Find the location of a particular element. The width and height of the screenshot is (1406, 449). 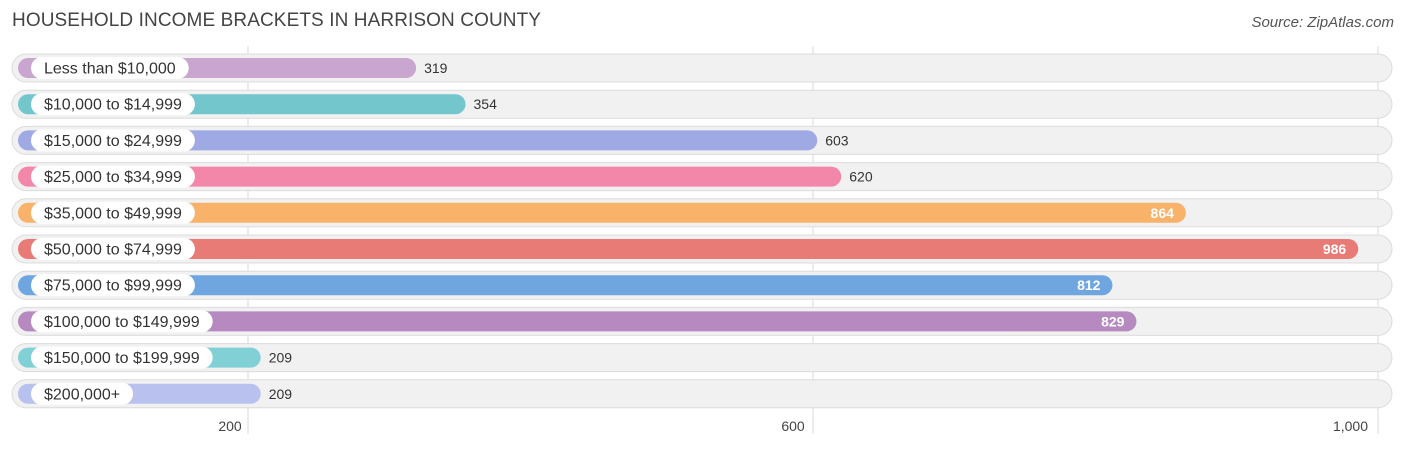

x-tick-label: 200 is located at coordinates (230, 426).